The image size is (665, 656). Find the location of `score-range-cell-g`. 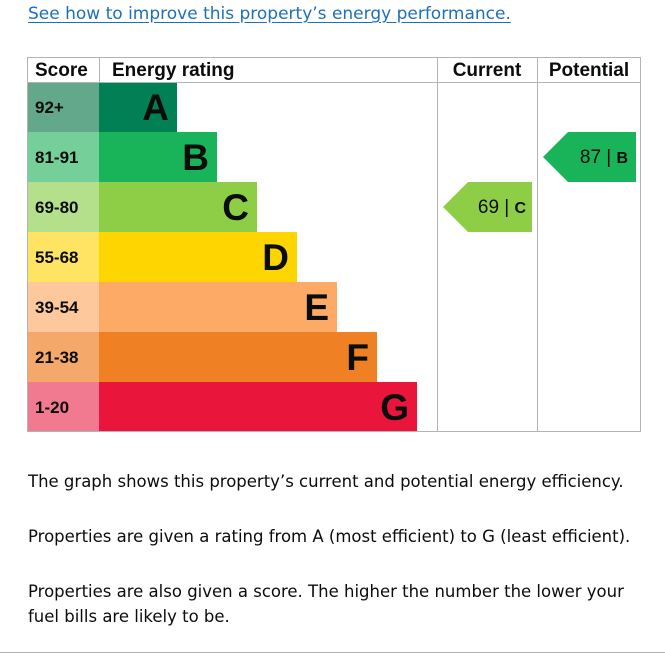

score-range-cell-g is located at coordinates (63, 407).